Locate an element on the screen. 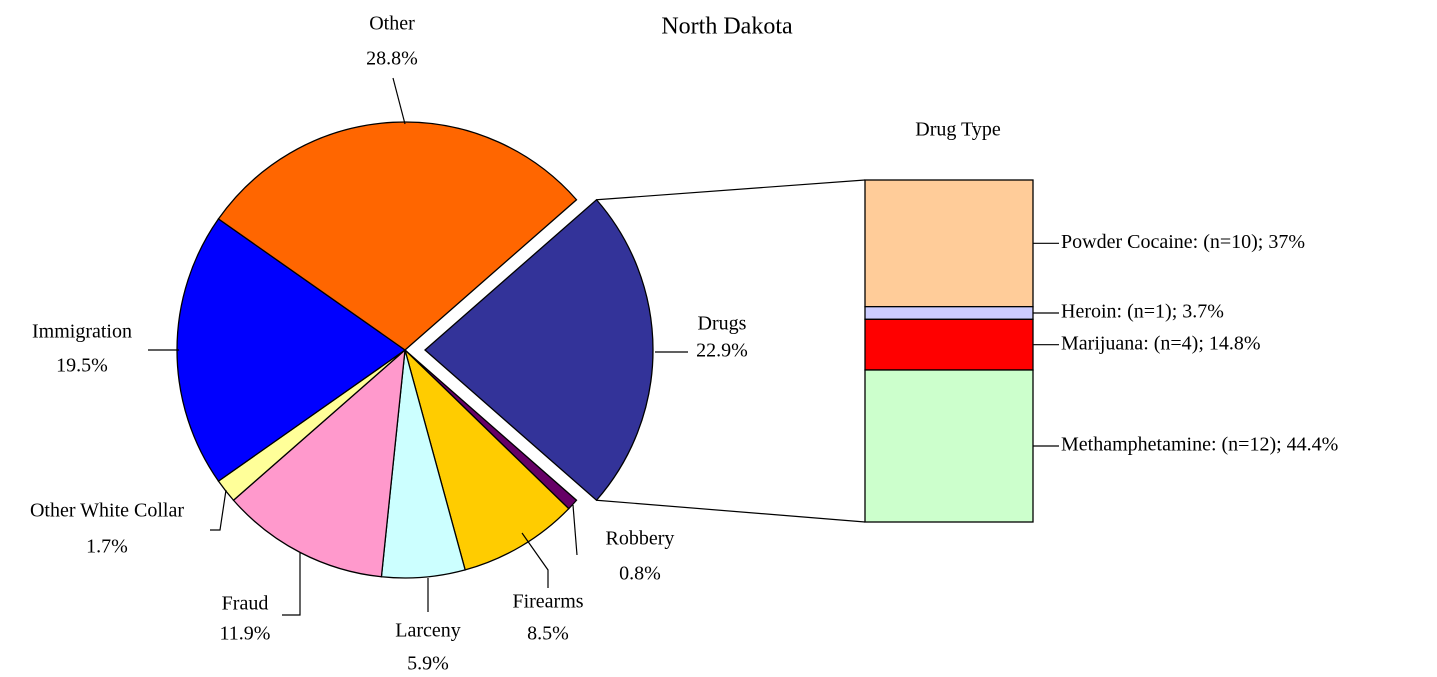 Image resolution: width=1437 pixels, height=677 pixels. chart-title: North Dakota is located at coordinates (727, 27).